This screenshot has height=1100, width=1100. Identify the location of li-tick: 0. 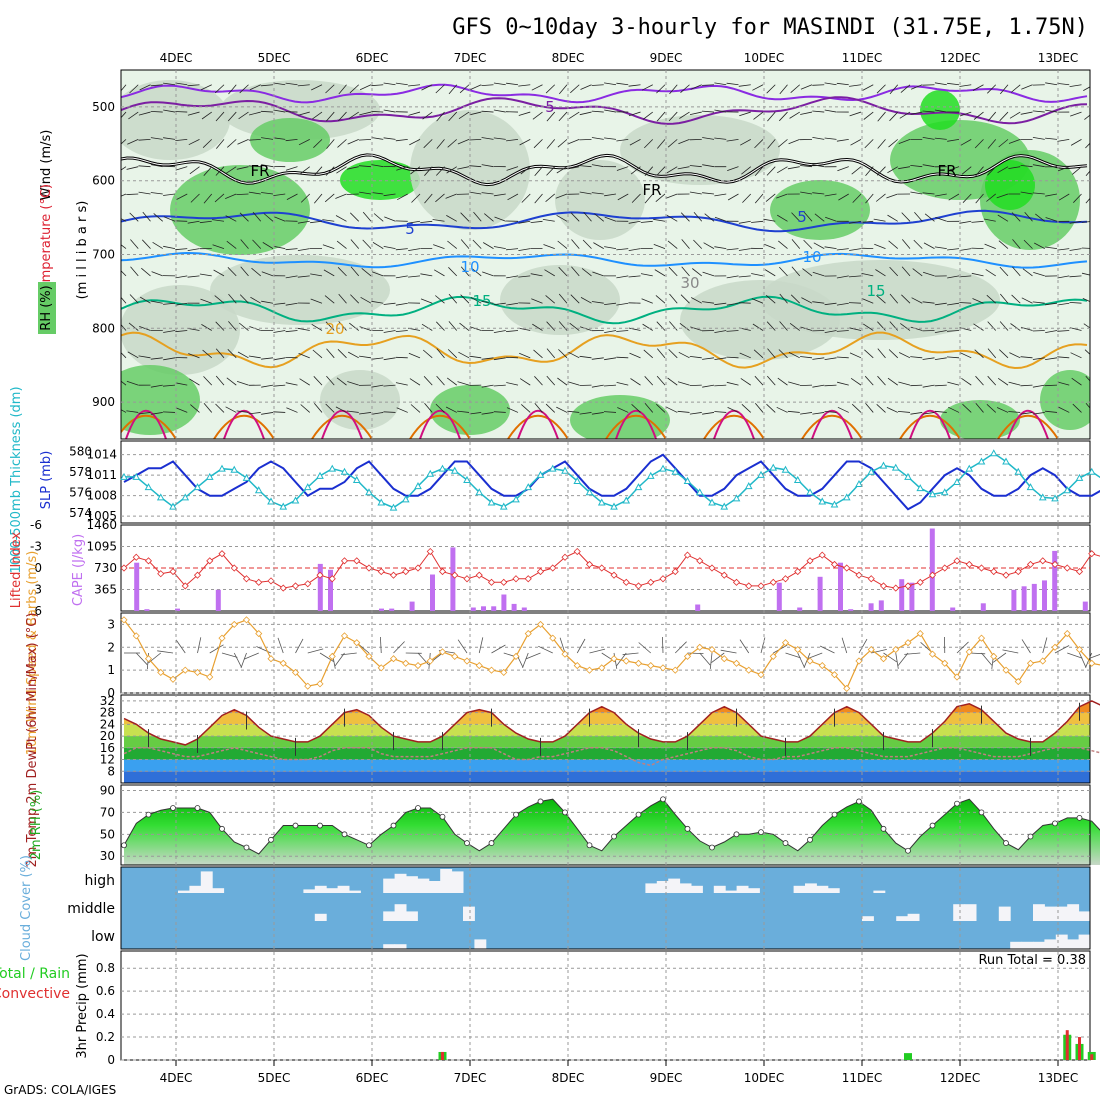
(38, 568).